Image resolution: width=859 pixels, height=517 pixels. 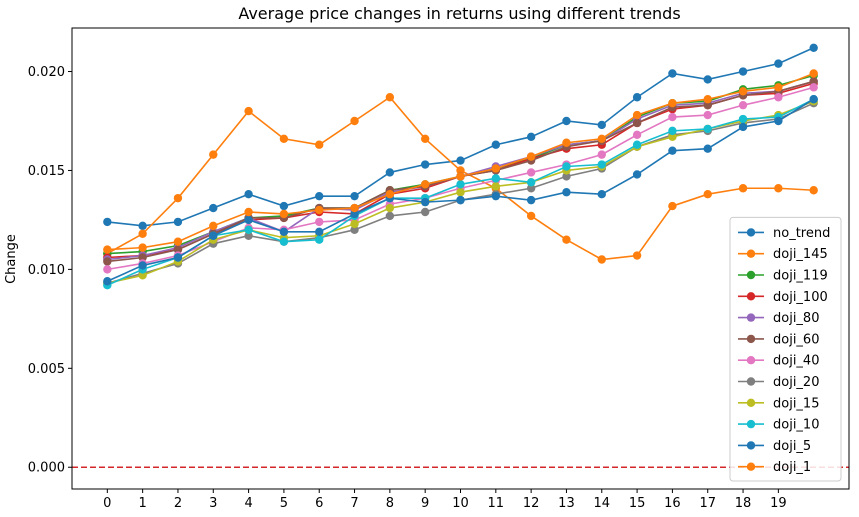 I want to click on x-tick-label-14: 14, so click(x=601, y=503).